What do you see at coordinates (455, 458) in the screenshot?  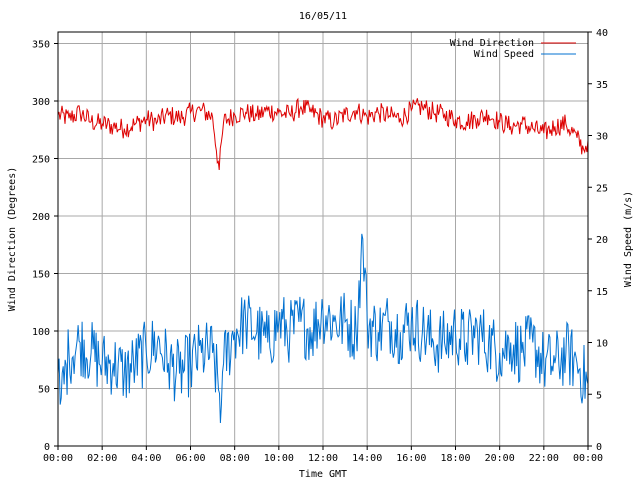 I see `x-tick-label: 18:00` at bounding box center [455, 458].